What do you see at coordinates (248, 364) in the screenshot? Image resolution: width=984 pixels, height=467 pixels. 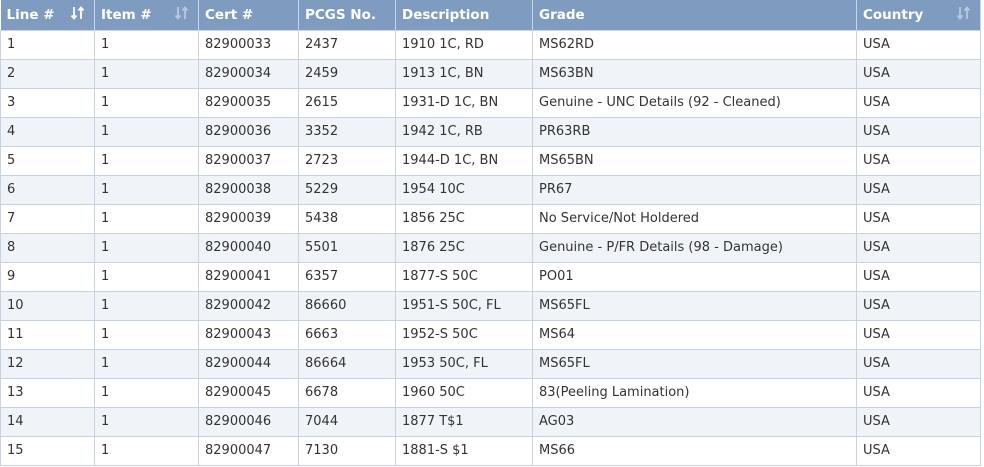 I see `cert-number-cell: 82900044` at bounding box center [248, 364].